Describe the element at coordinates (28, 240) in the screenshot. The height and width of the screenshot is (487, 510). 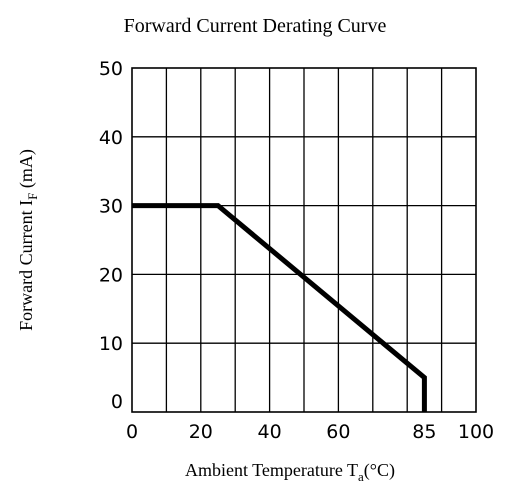
I see `y-axis-label: Forward Current IF (mA)` at that location.